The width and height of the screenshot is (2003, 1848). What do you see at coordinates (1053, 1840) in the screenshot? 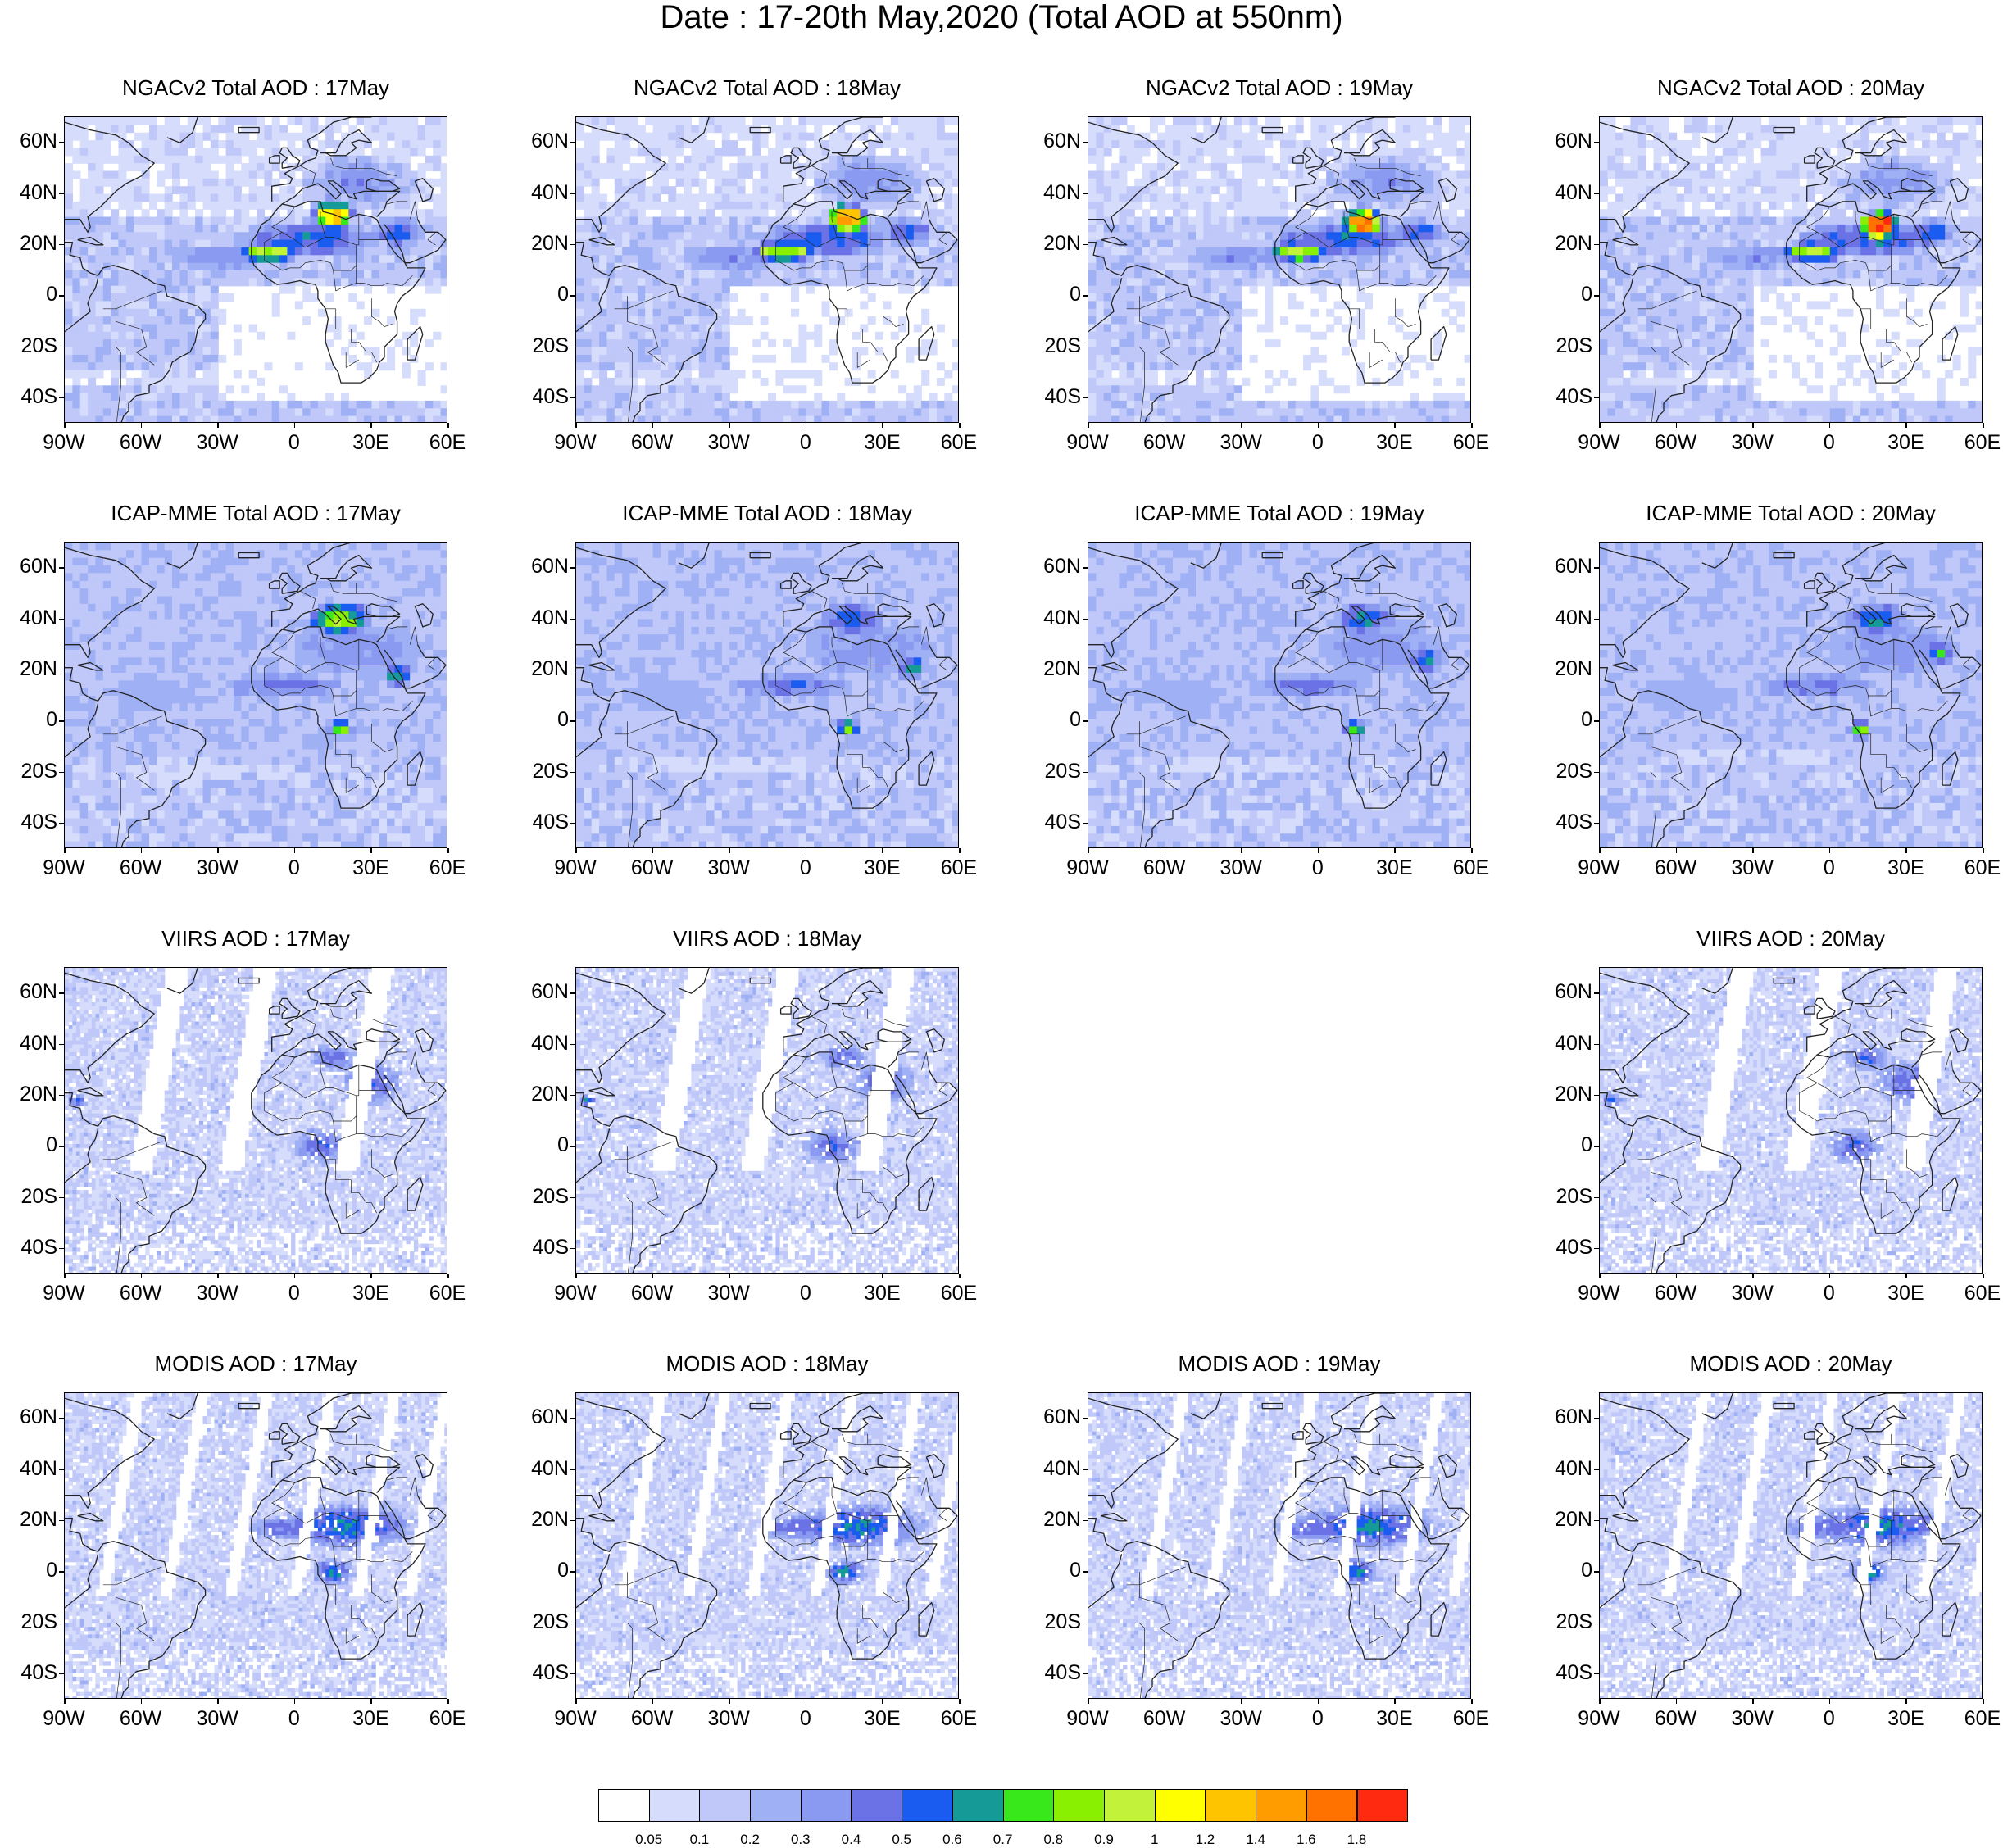
I see `colorbar-label: 0.8` at bounding box center [1053, 1840].